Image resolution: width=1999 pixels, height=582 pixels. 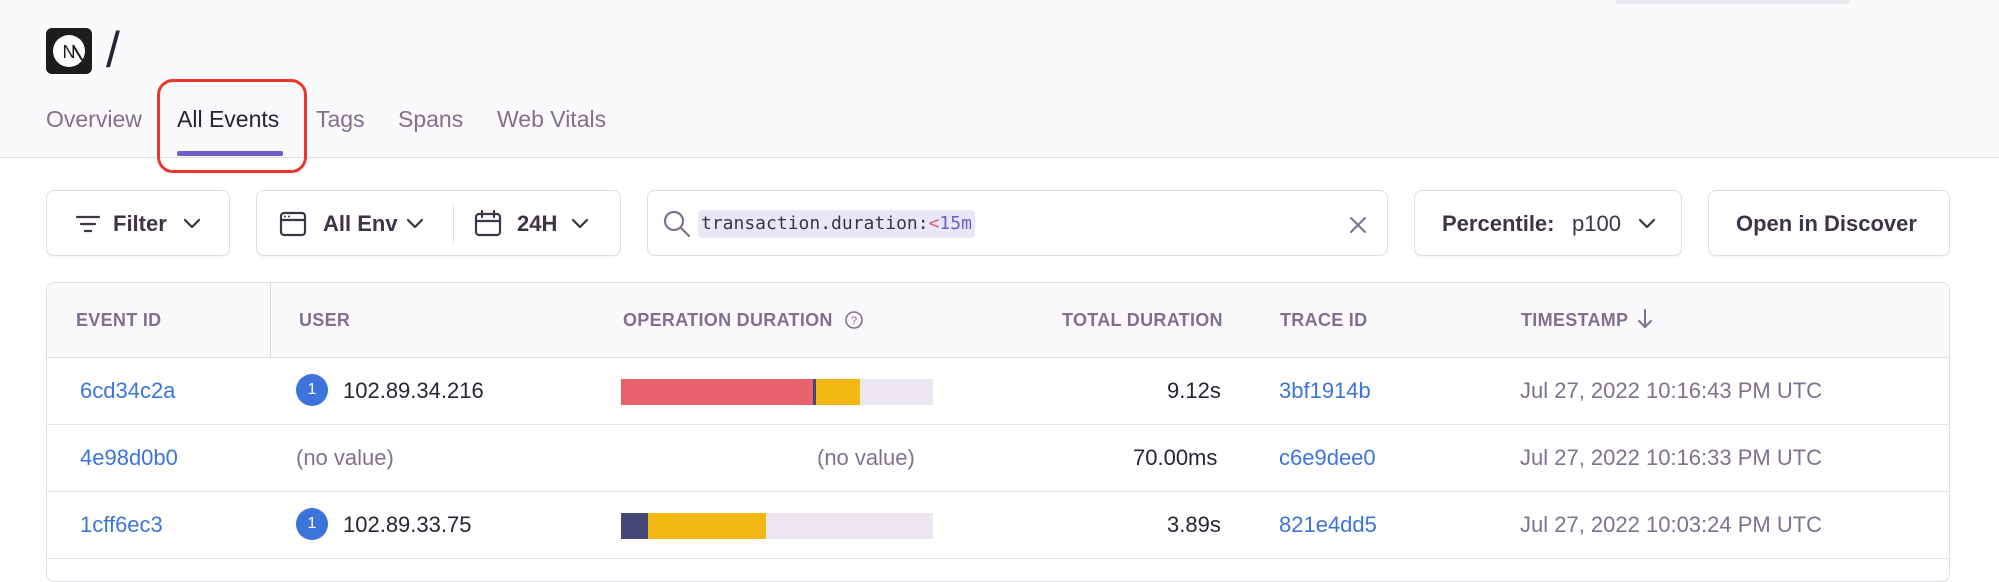 I want to click on timestamp-value: Jul 27, 2022 10:03:24 PM UTC, so click(x=1671, y=524).